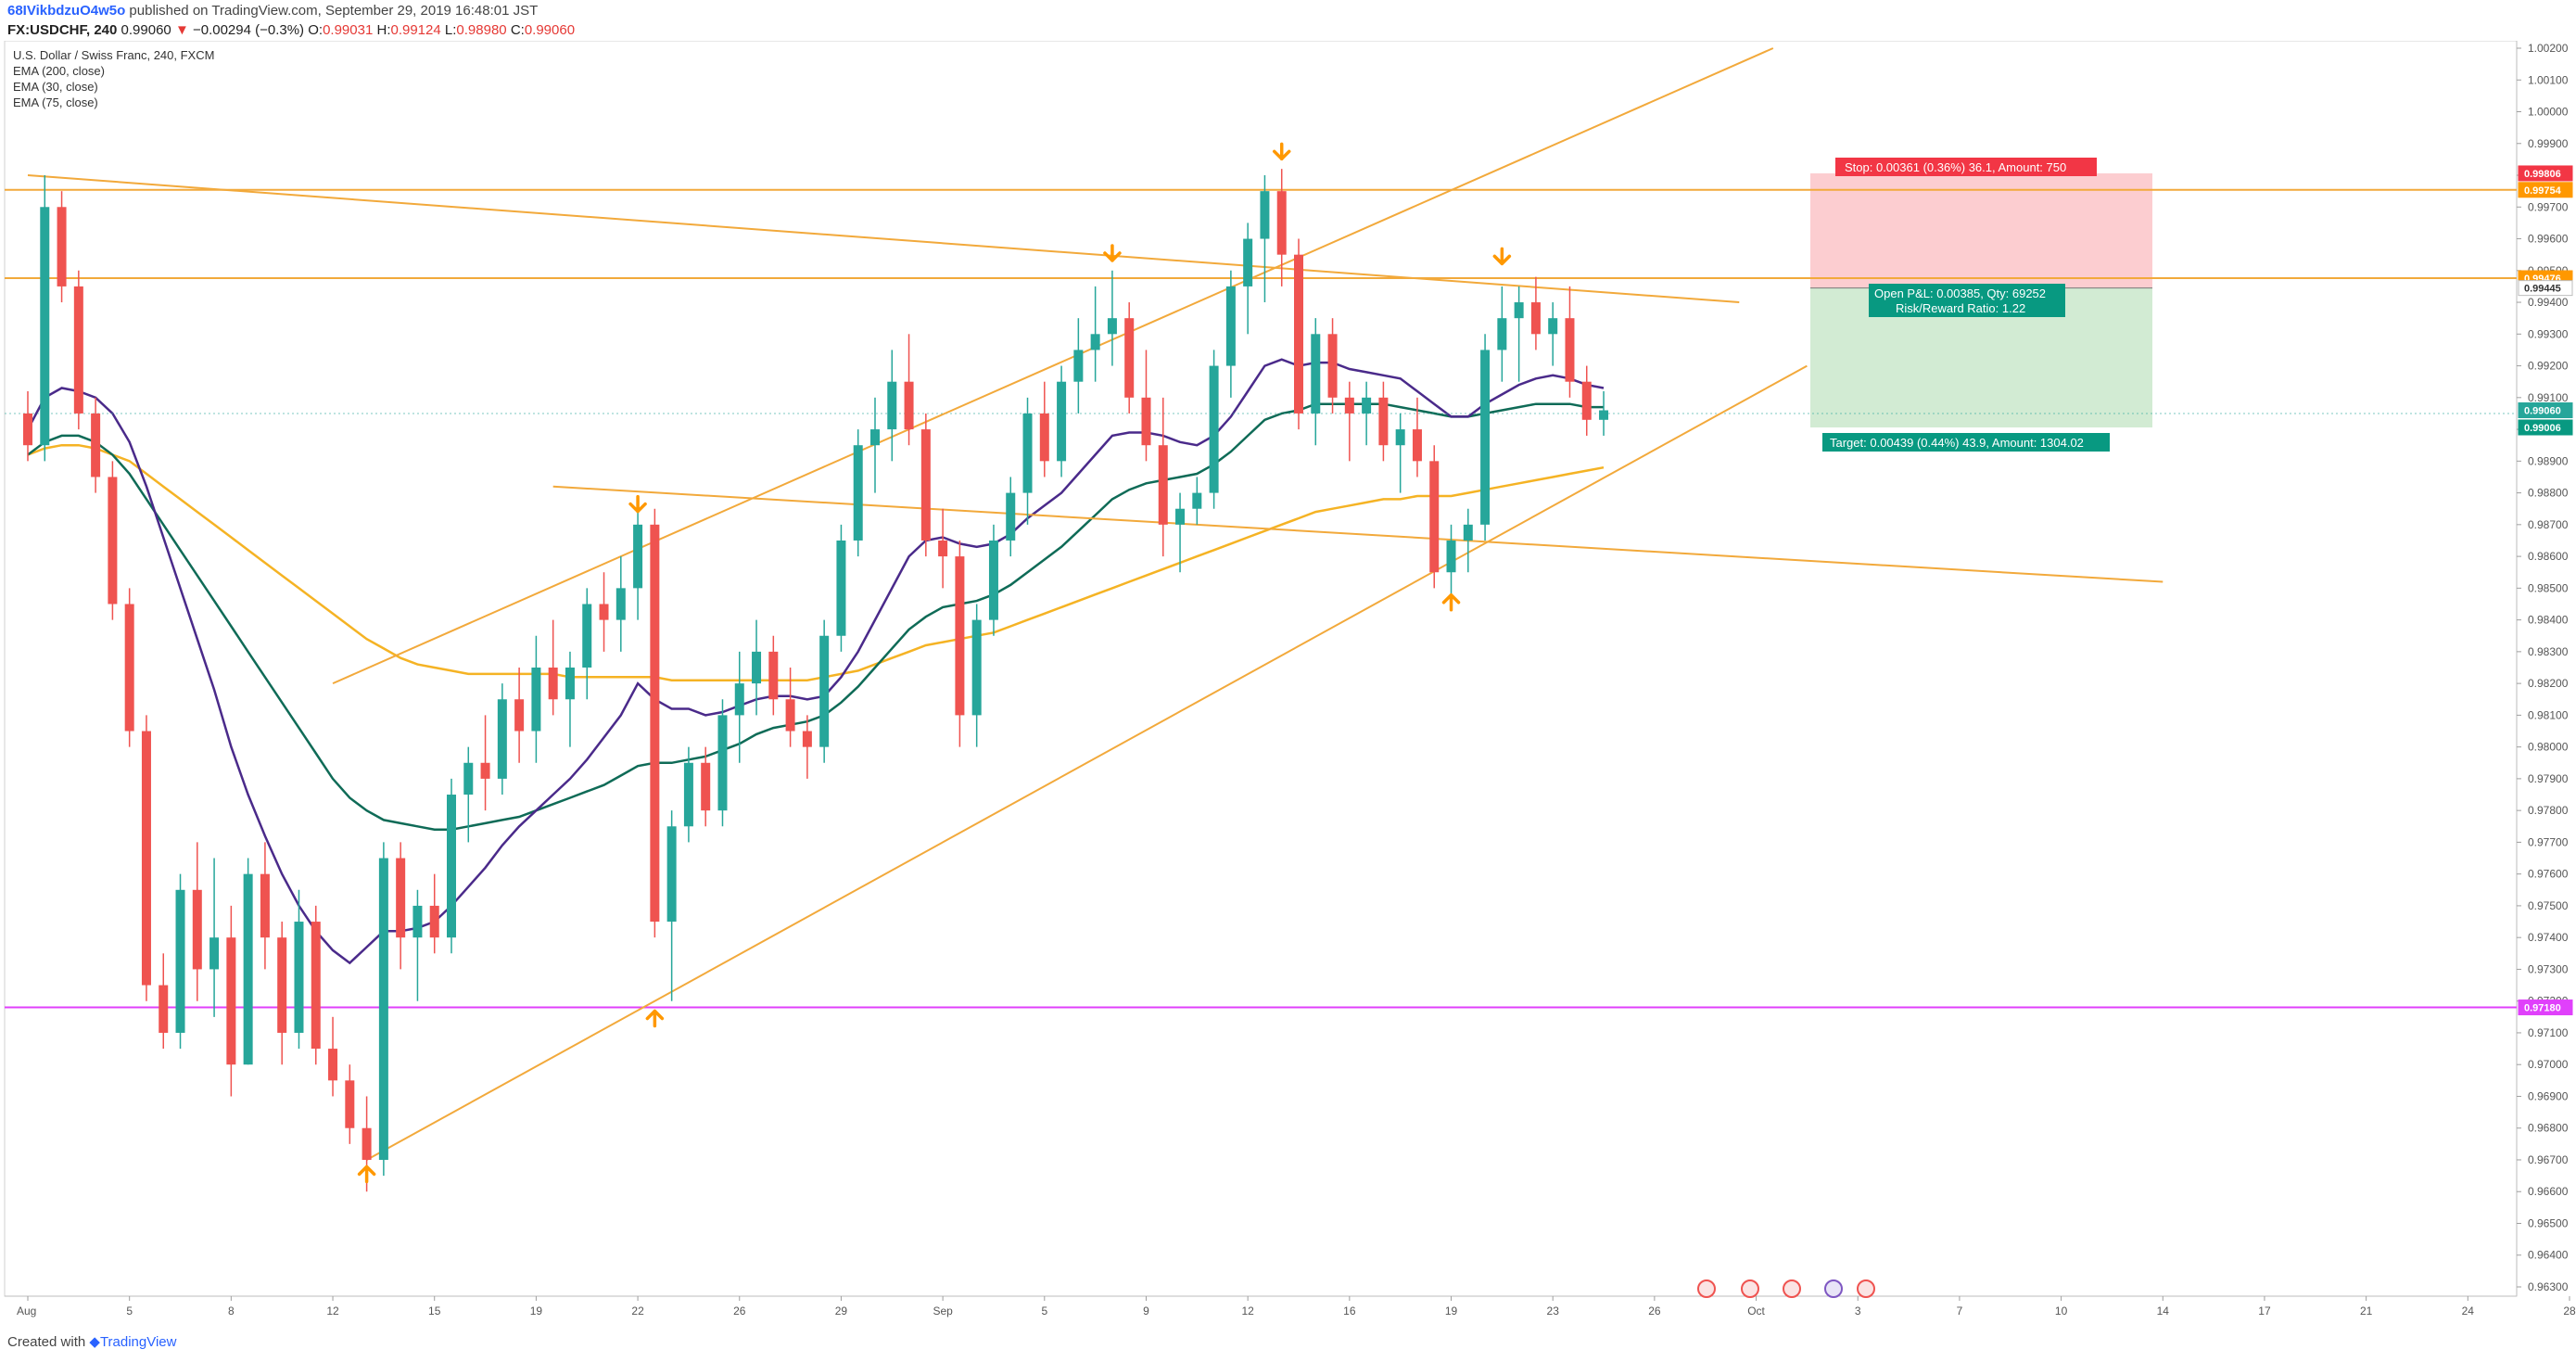 Image resolution: width=2576 pixels, height=1362 pixels. I want to click on legend-ema200: EMA (200, close), so click(59, 71).